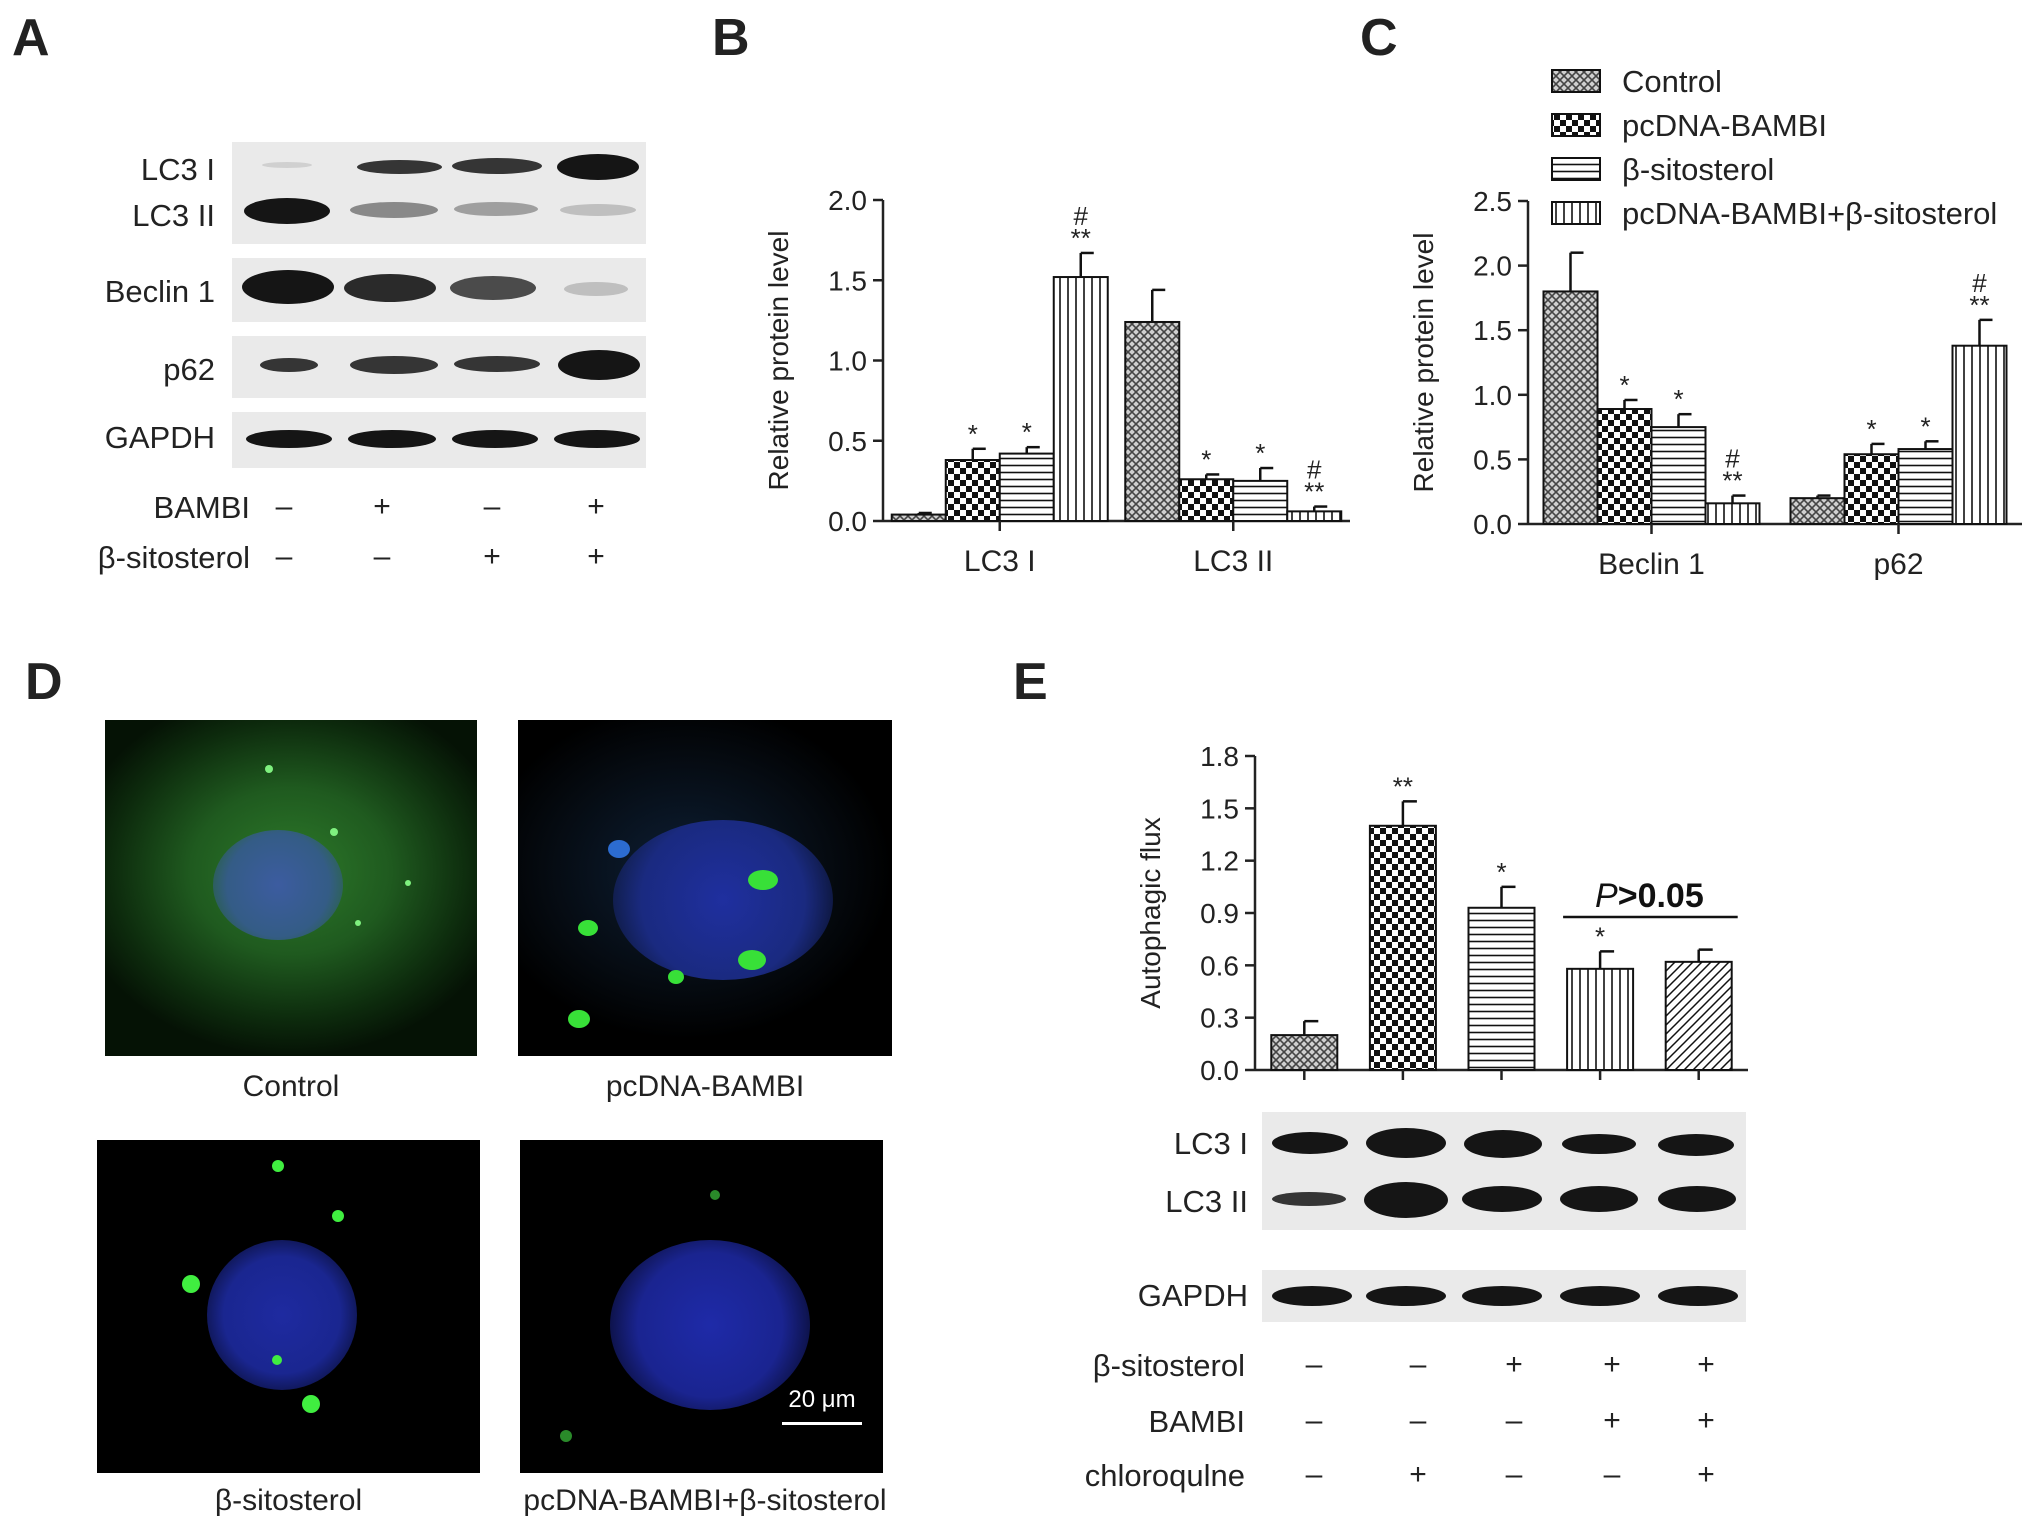 This screenshot has width=2031, height=1532. Describe the element at coordinates (1898, 564) in the screenshot. I see `x-tick-label: p62` at that location.